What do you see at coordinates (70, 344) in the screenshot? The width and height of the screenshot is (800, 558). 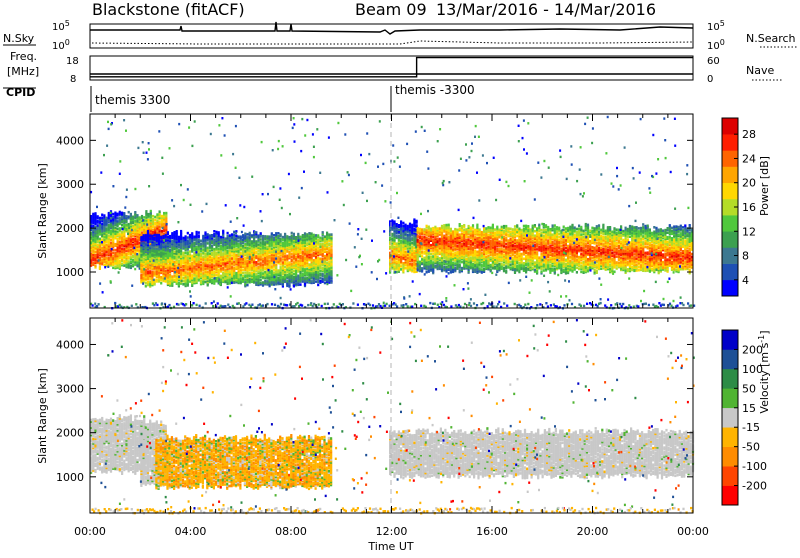 I see `velocity-ytick-4: 4000` at bounding box center [70, 344].